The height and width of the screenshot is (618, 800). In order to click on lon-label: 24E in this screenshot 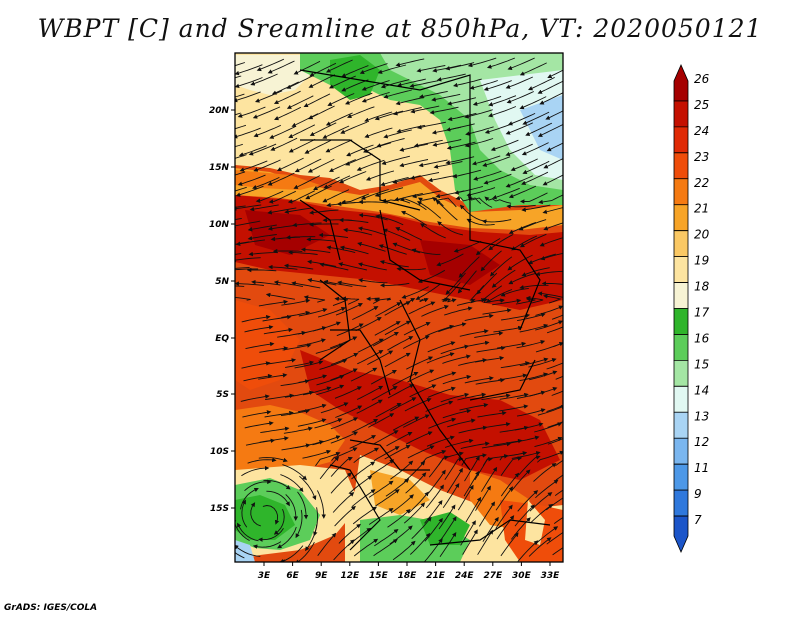, I will do `click(465, 576)`.